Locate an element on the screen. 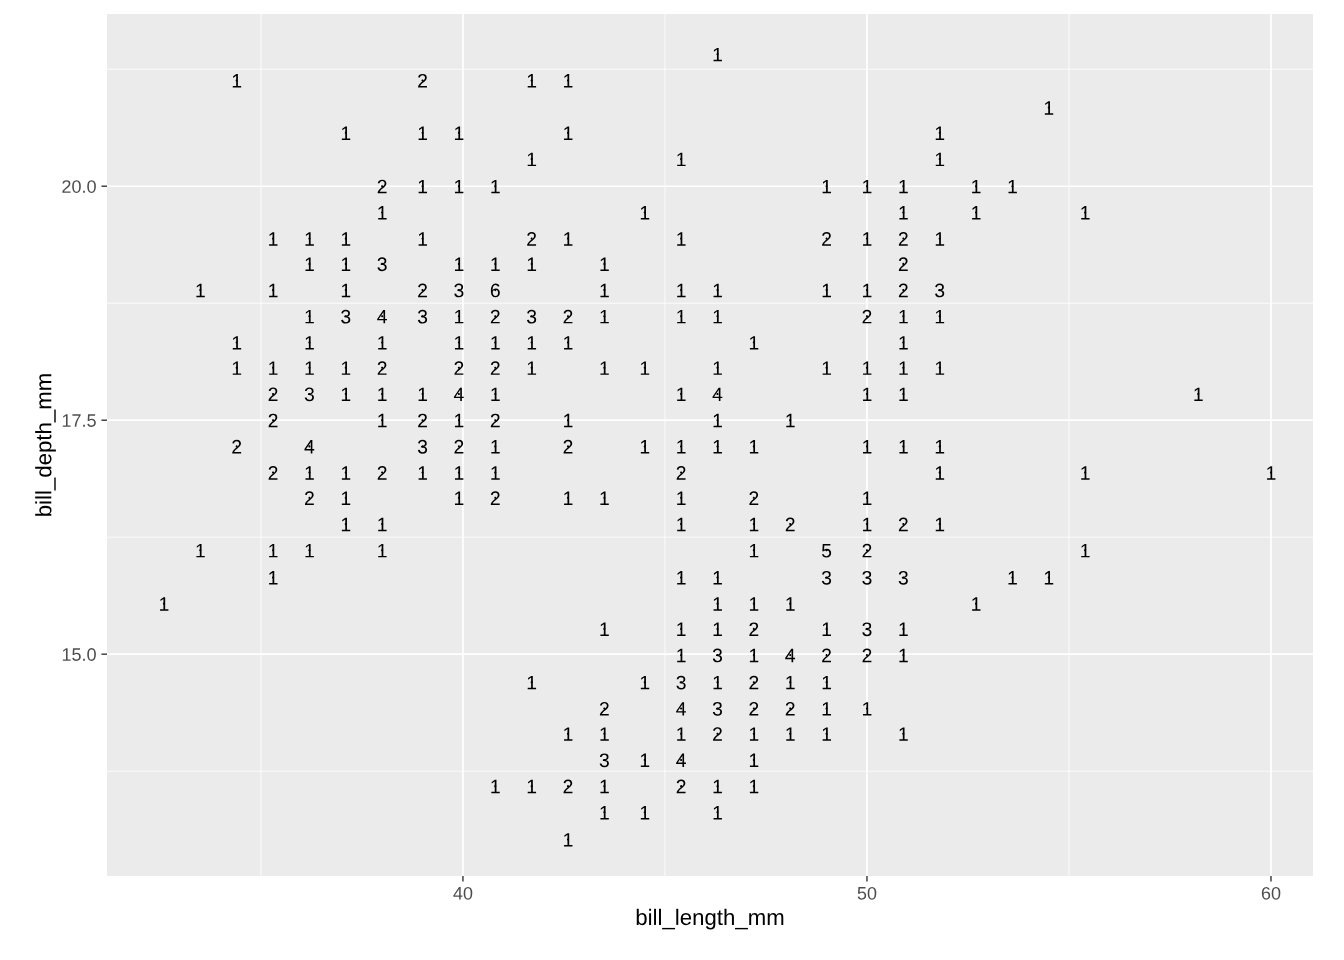 Image resolution: width=1344 pixels, height=960 pixels. series-label: 2 is located at coordinates (309, 498).